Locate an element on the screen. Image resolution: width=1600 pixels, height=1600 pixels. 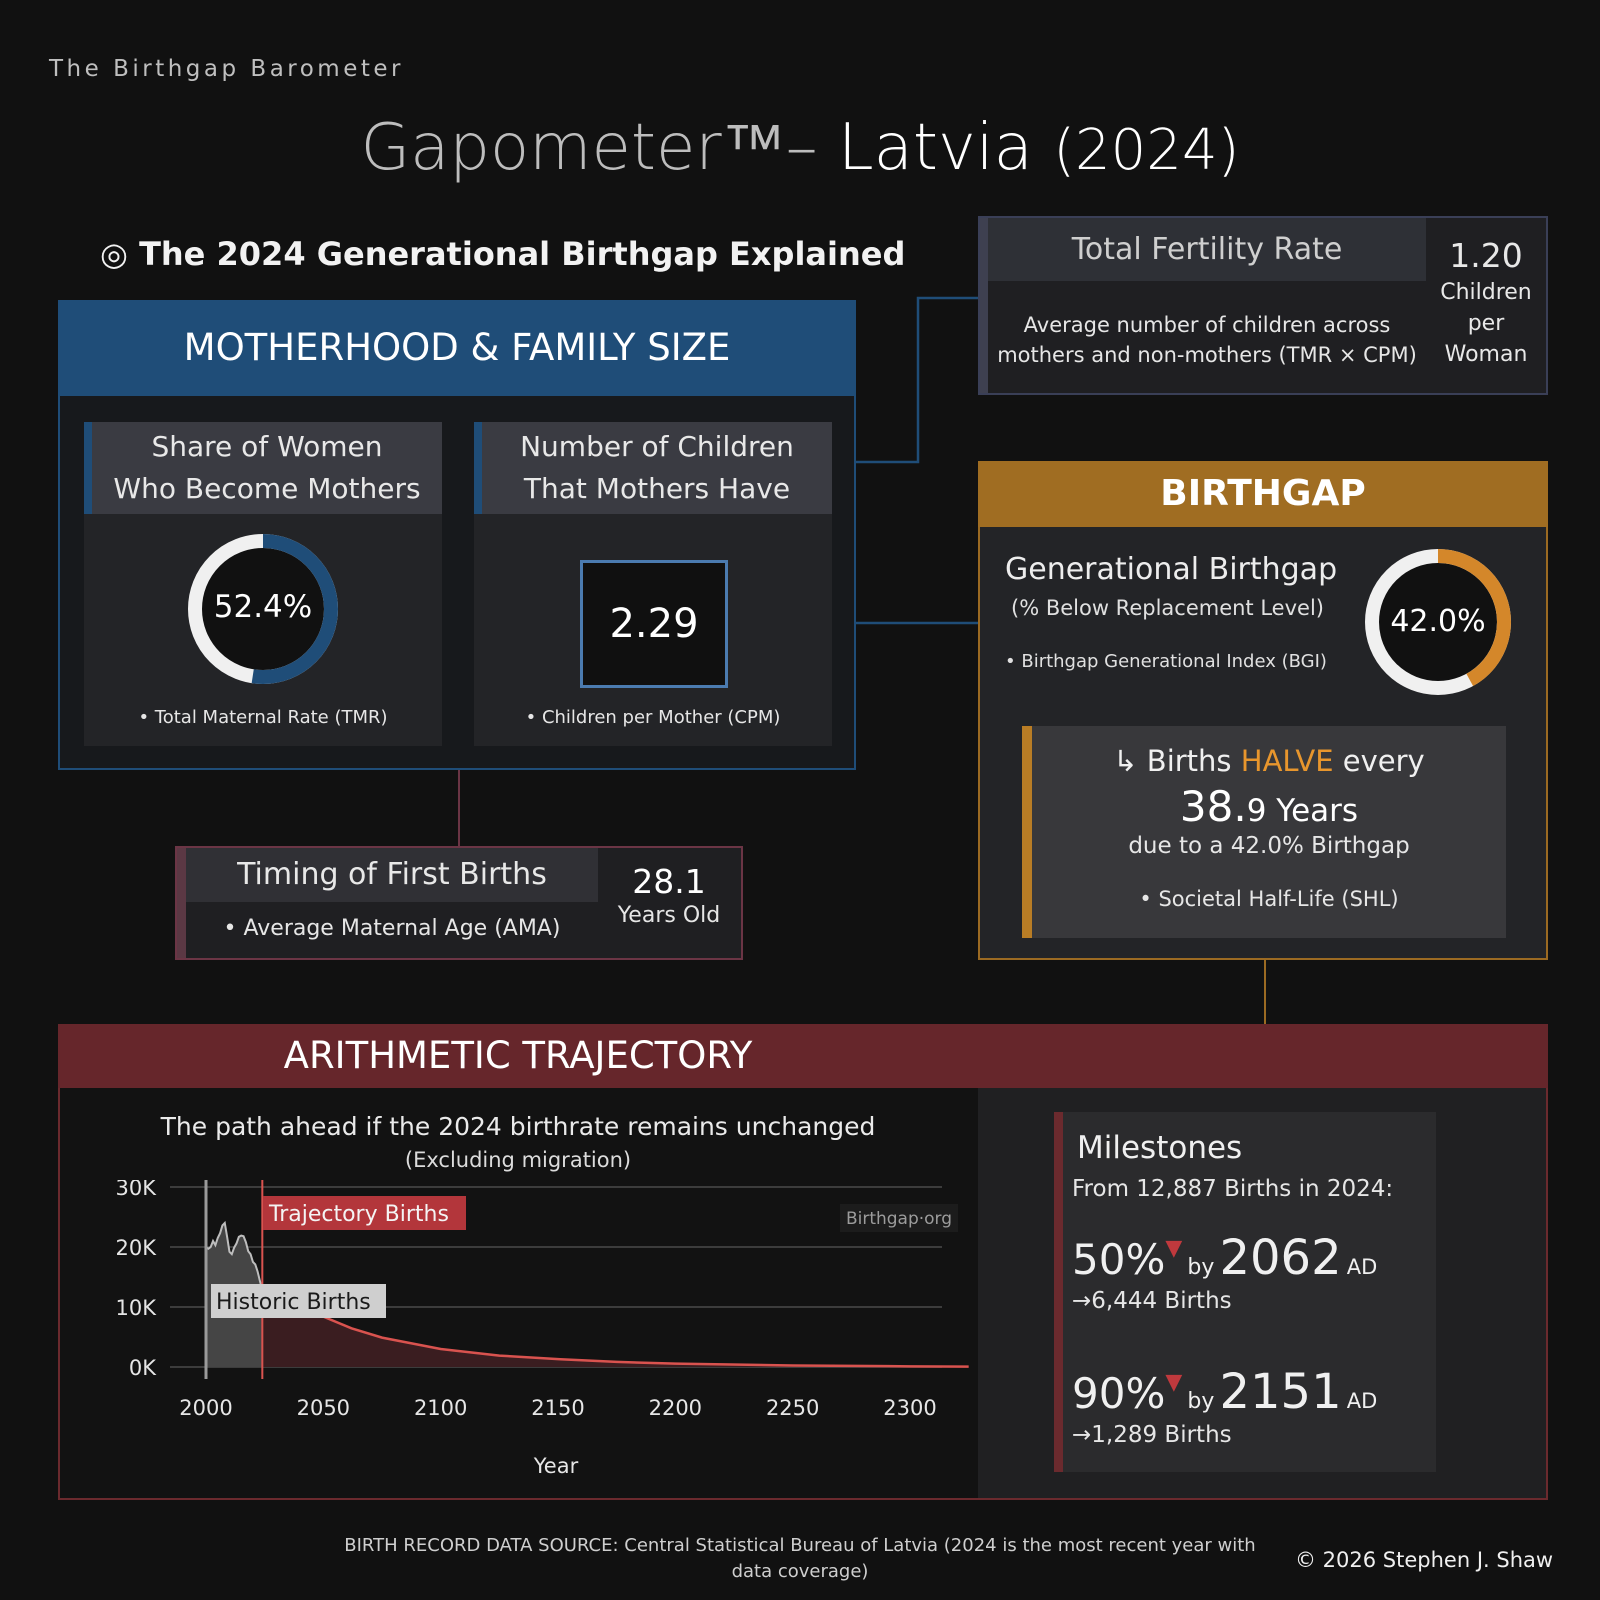
children-heading-line2: That Mothers Have is located at coordinates (657, 488).